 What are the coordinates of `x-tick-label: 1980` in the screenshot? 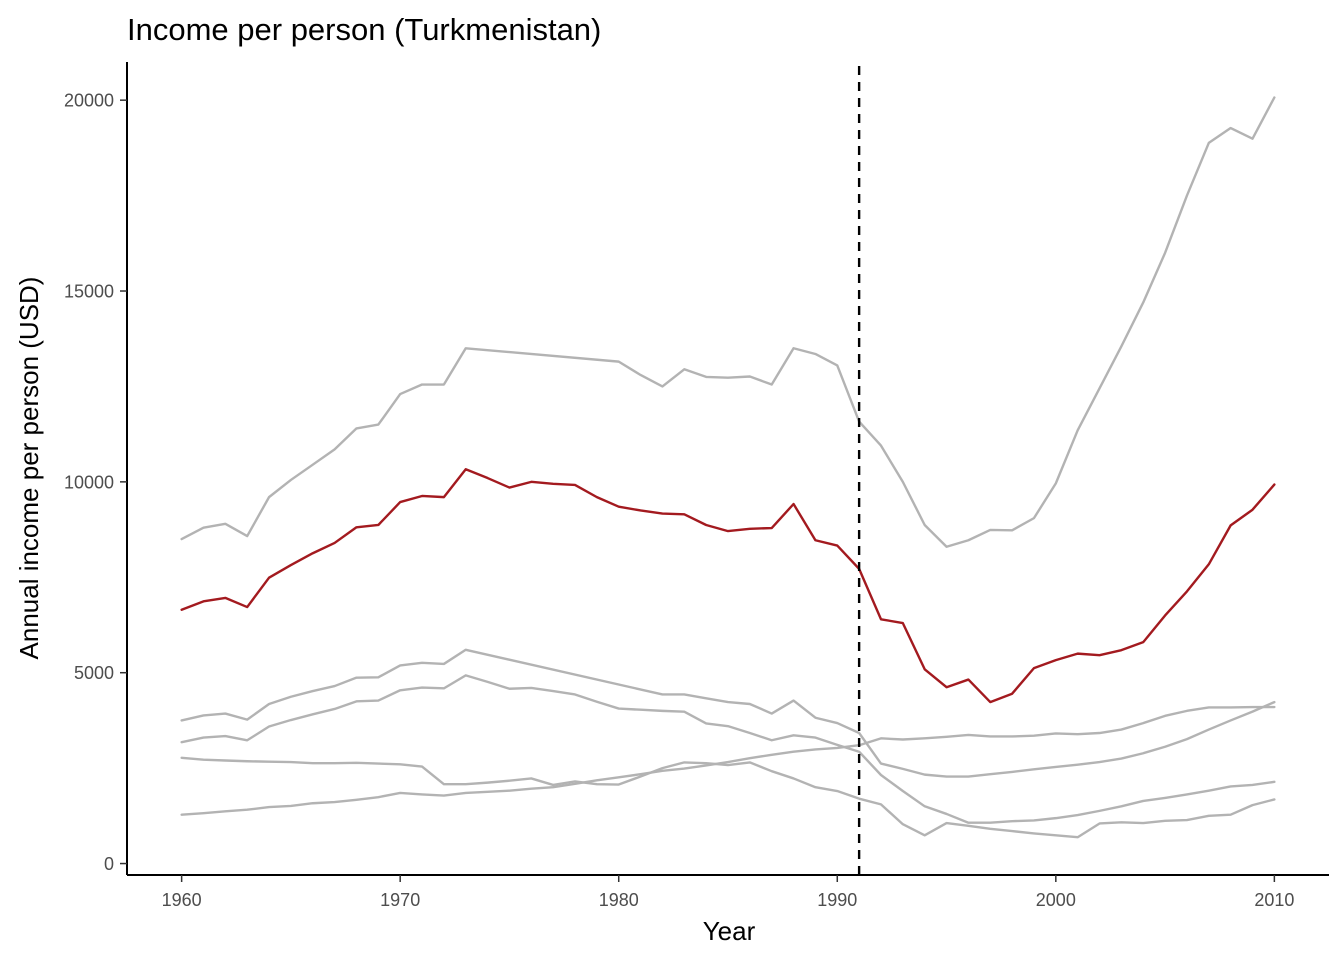 It's located at (619, 900).